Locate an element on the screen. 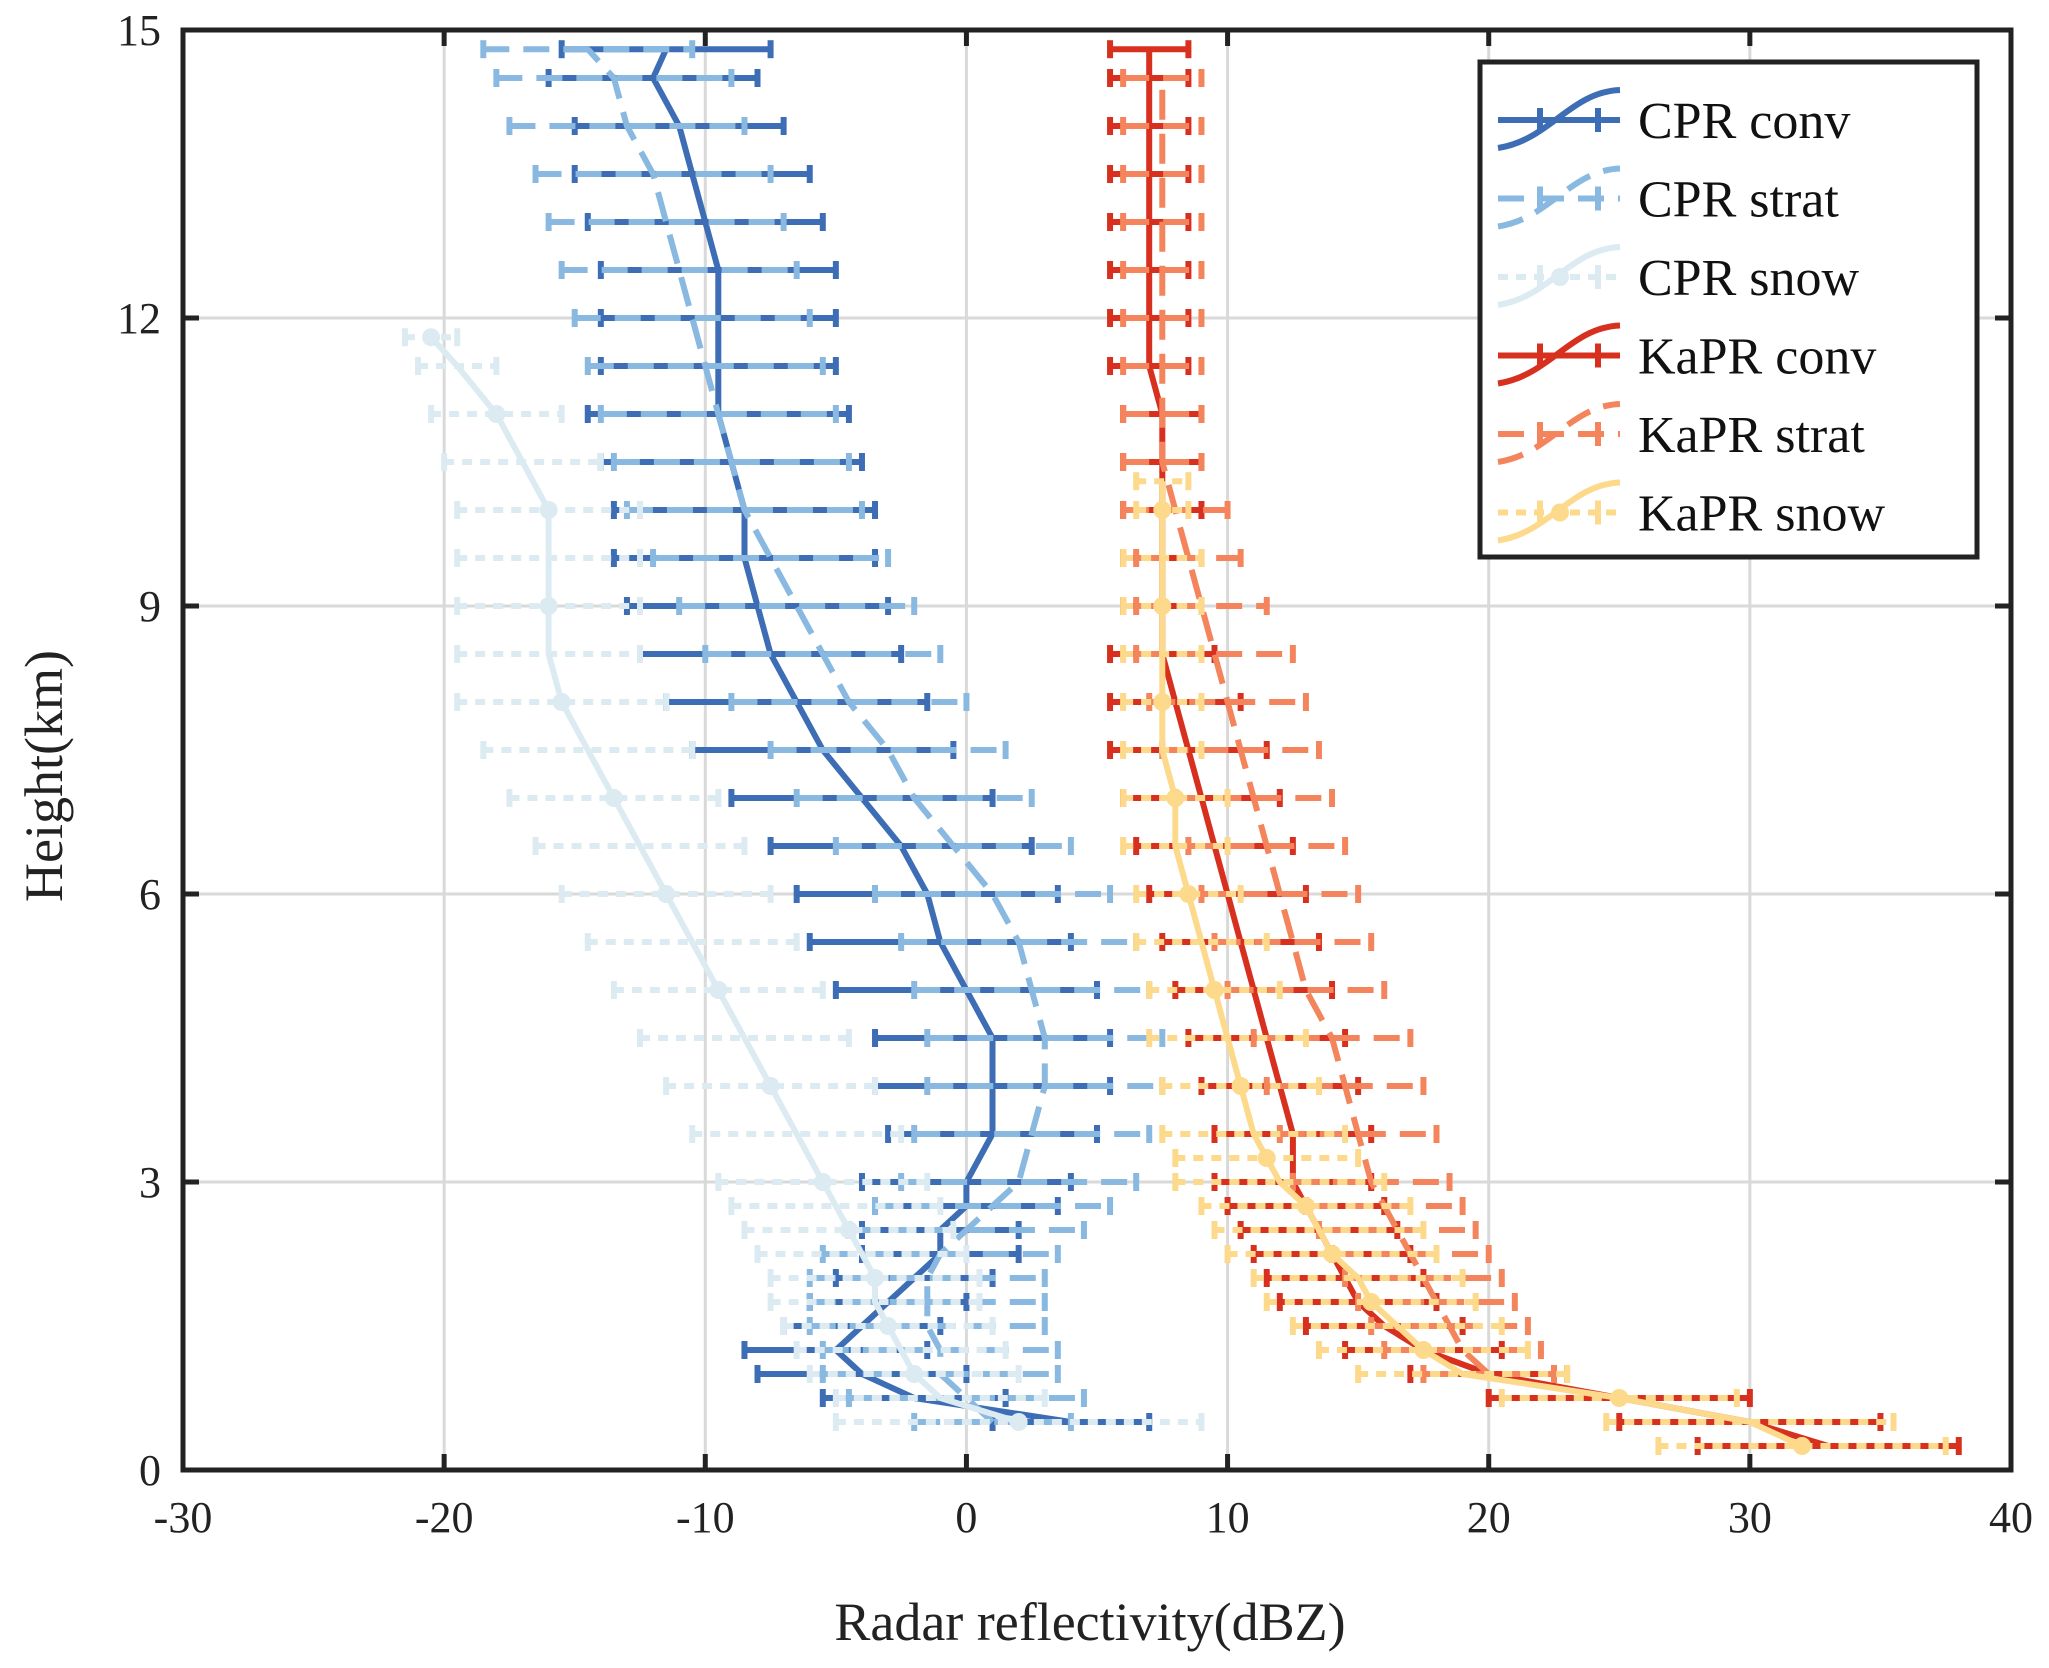 Image resolution: width=2049 pixels, height=1668 pixels. legend-label-1: CPR strat is located at coordinates (1738, 200).